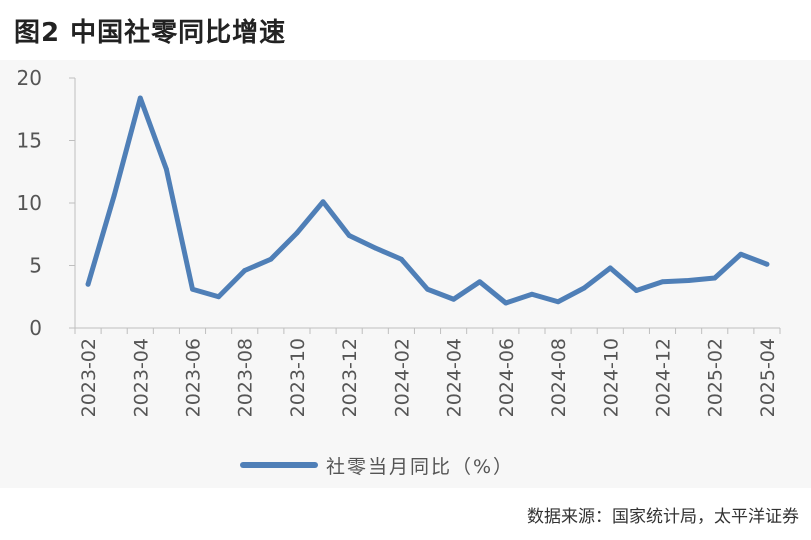 The width and height of the screenshot is (811, 540). I want to click on y-tick-label: 15, so click(29, 141).